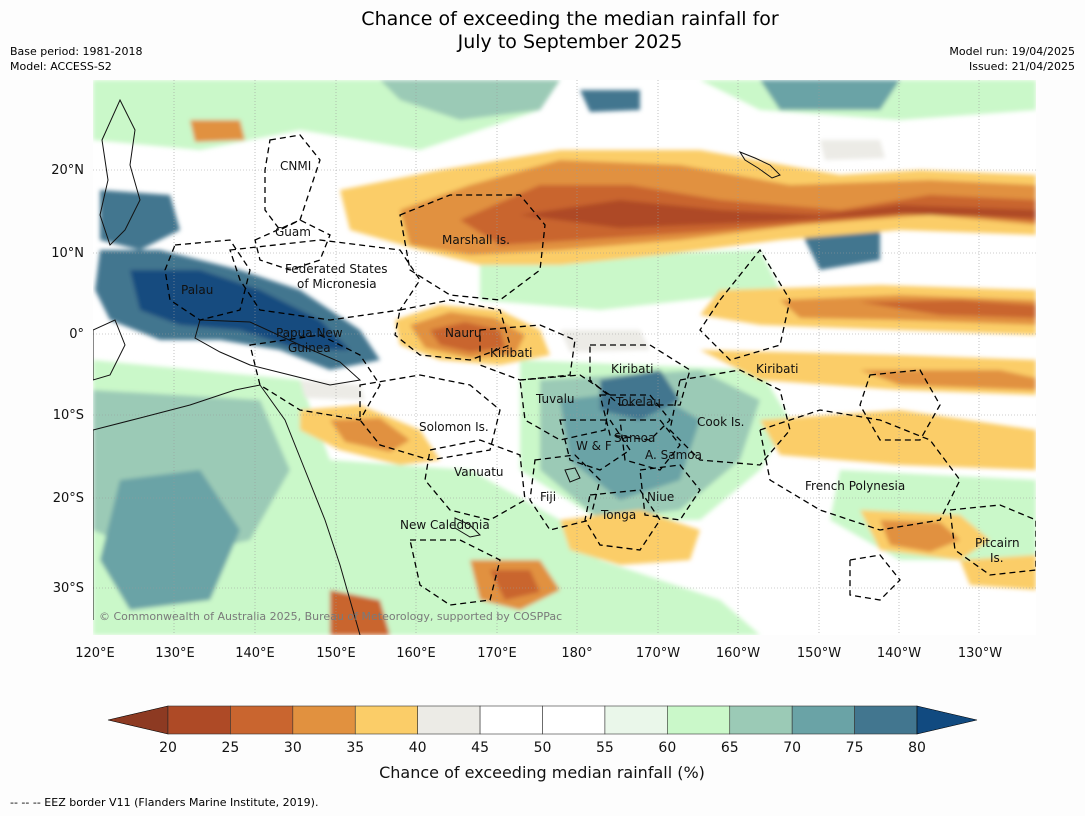 Image resolution: width=1085 pixels, height=816 pixels. I want to click on lon-label-130e: 130°E, so click(175, 653).